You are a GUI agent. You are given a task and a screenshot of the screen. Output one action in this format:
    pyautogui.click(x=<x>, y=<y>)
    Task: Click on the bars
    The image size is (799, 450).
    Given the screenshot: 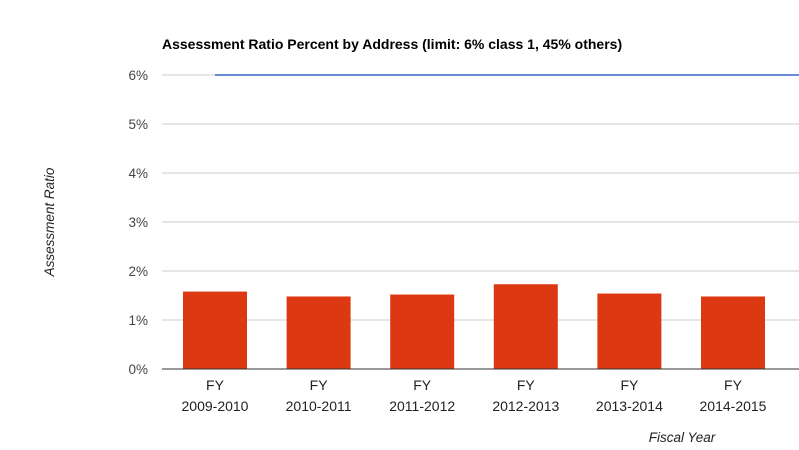 What is the action you would take?
    pyautogui.click(x=474, y=326)
    